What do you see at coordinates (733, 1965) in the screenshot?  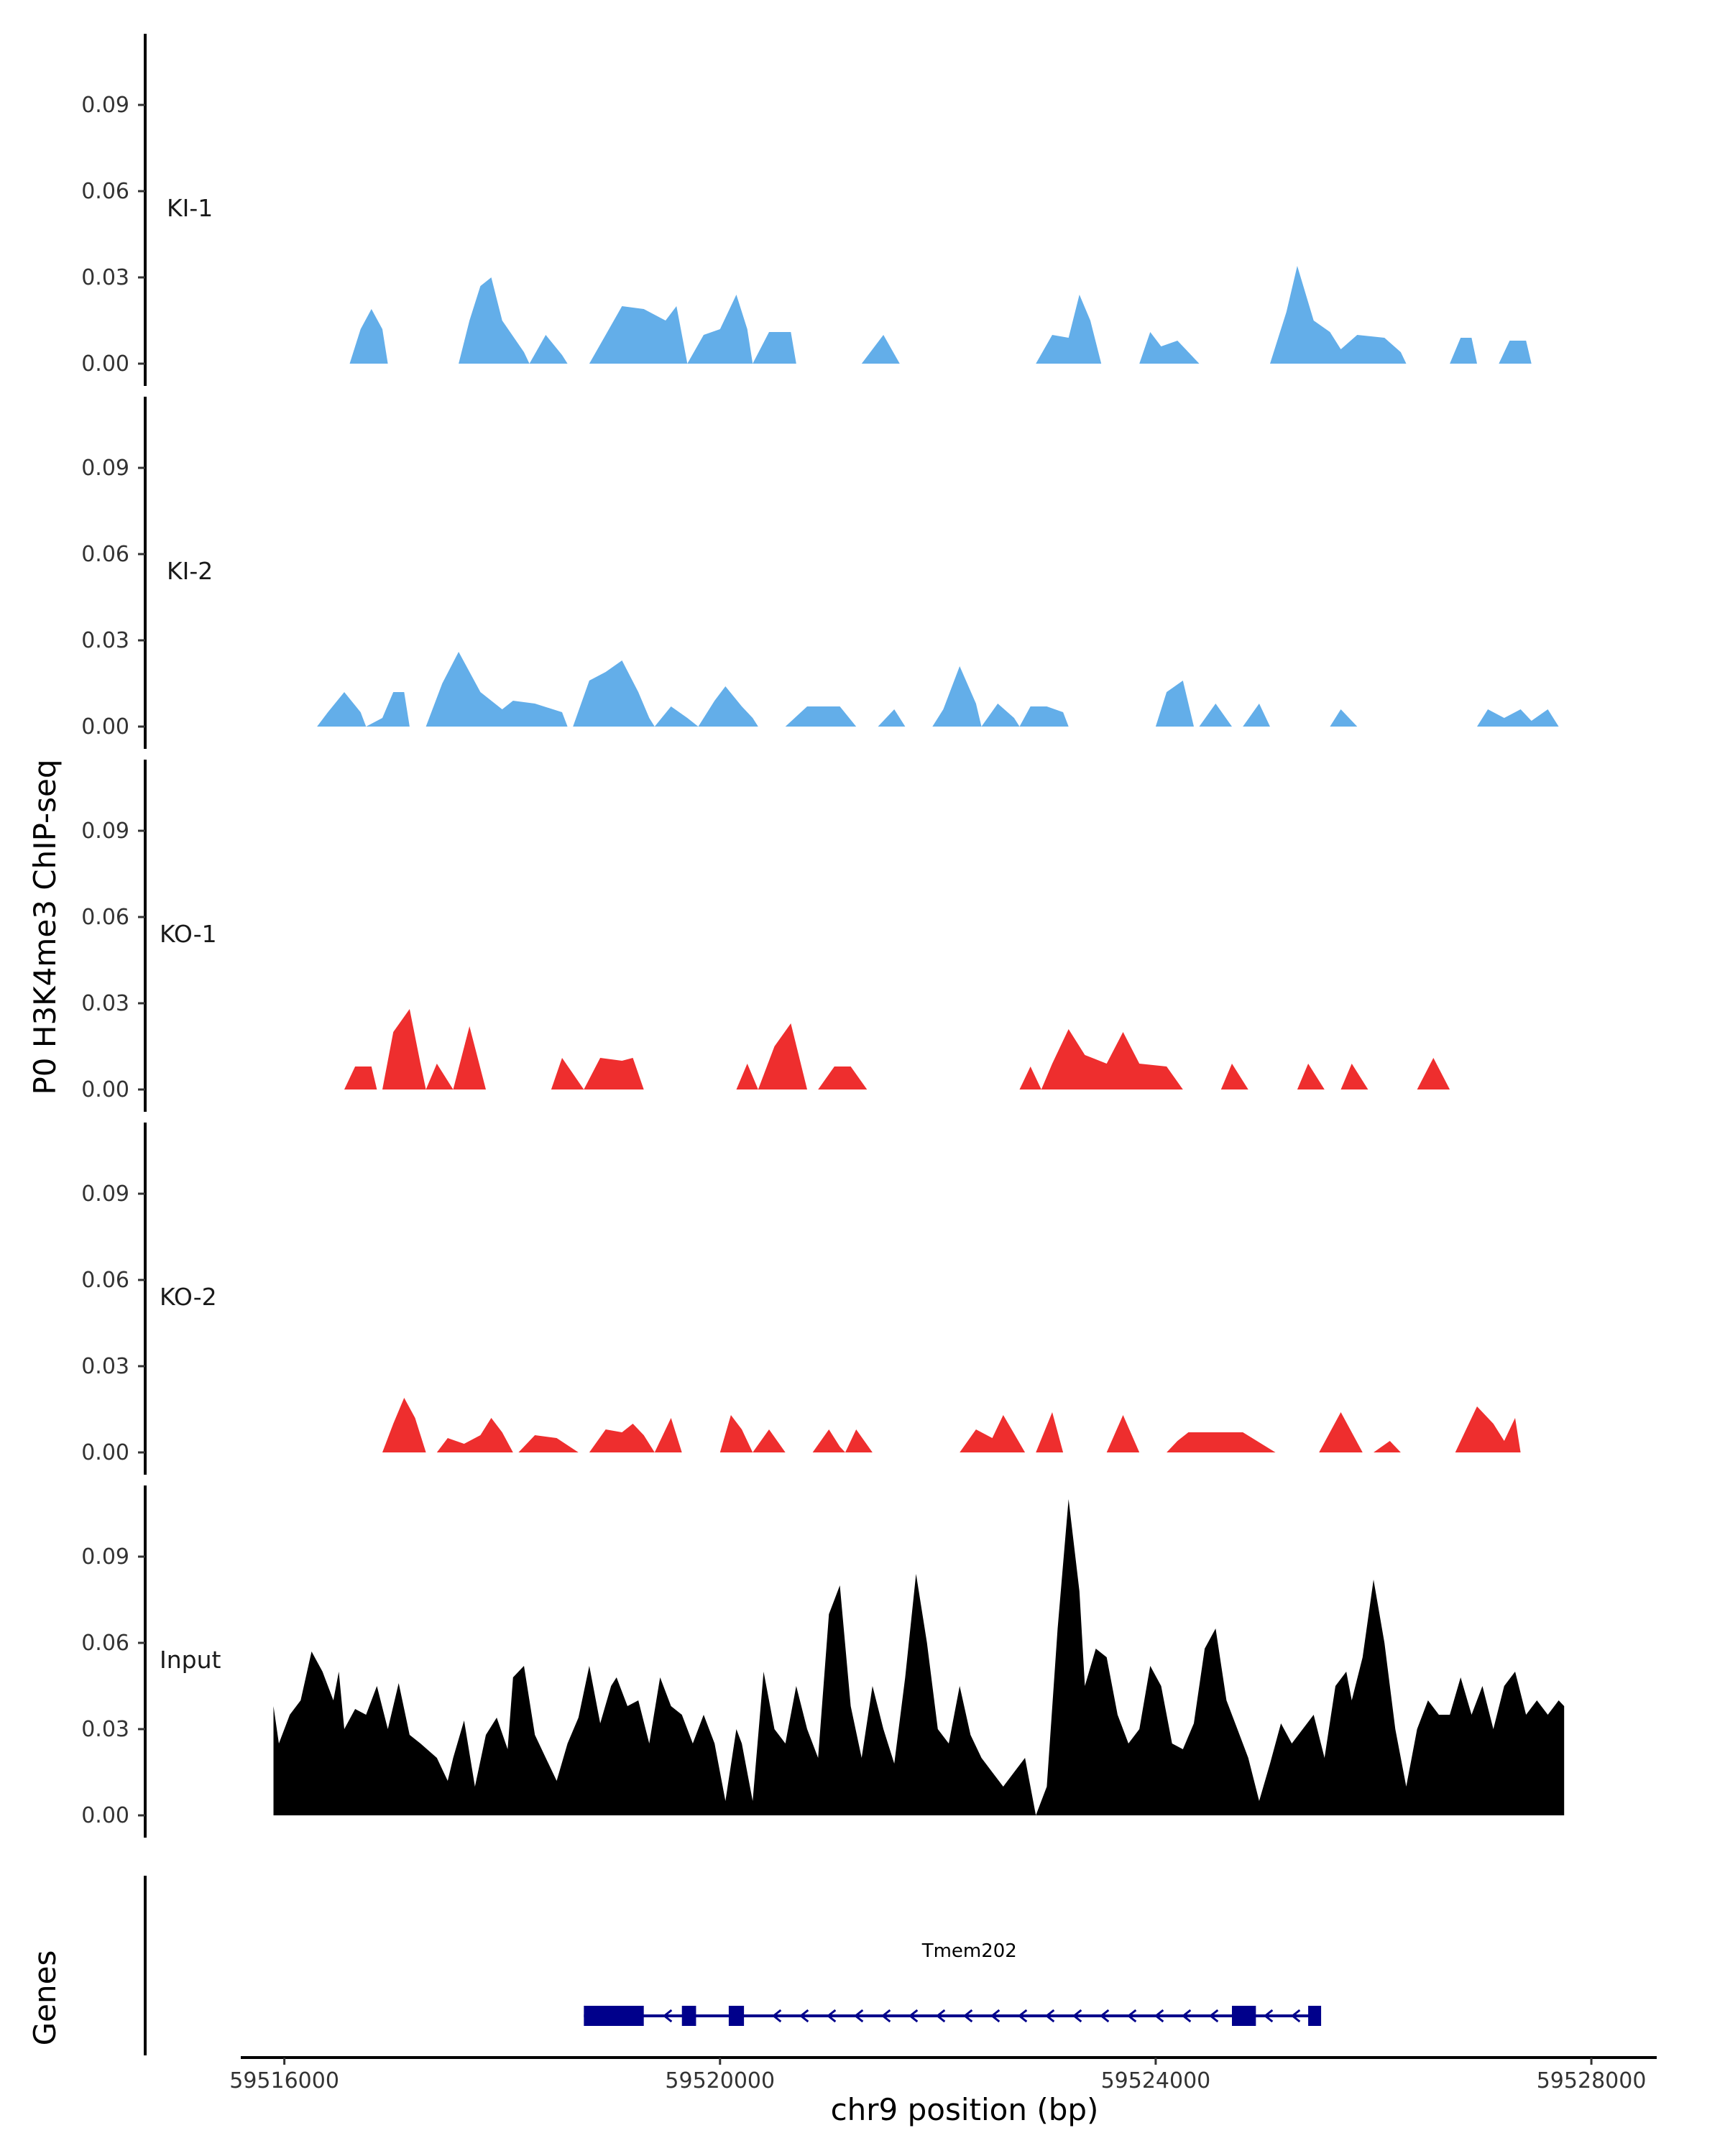 I see `gene-panel: Tmem202` at bounding box center [733, 1965].